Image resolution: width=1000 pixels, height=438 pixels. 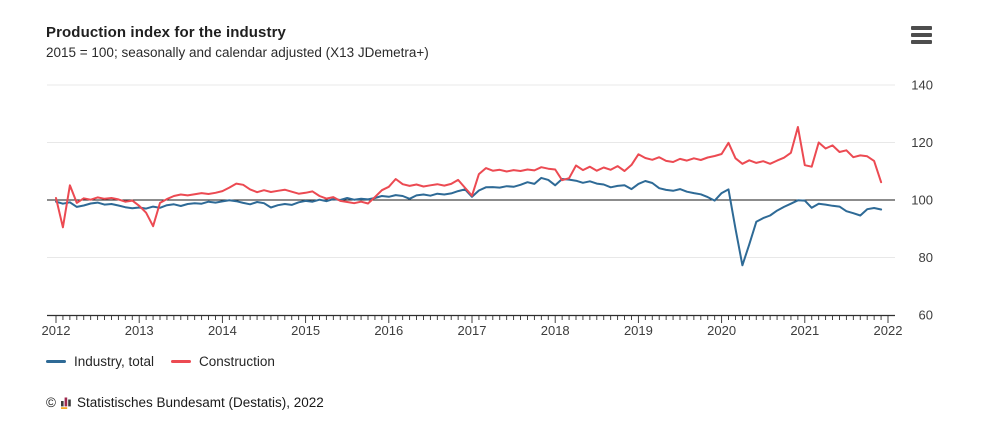 What do you see at coordinates (114, 361) in the screenshot?
I see `legend-label: Industry, total` at bounding box center [114, 361].